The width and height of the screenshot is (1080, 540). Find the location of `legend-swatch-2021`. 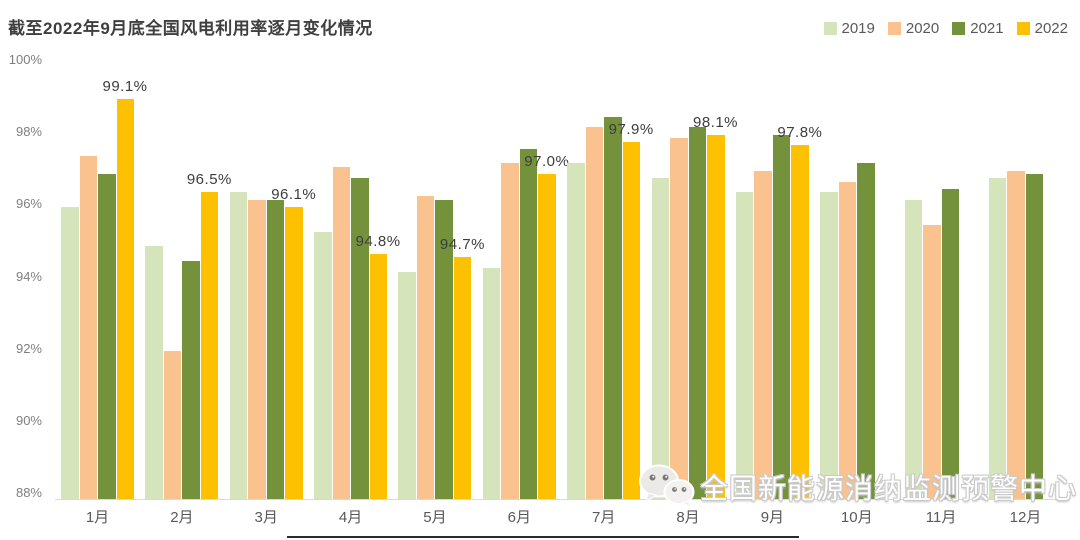

legend-swatch-2021 is located at coordinates (959, 28).